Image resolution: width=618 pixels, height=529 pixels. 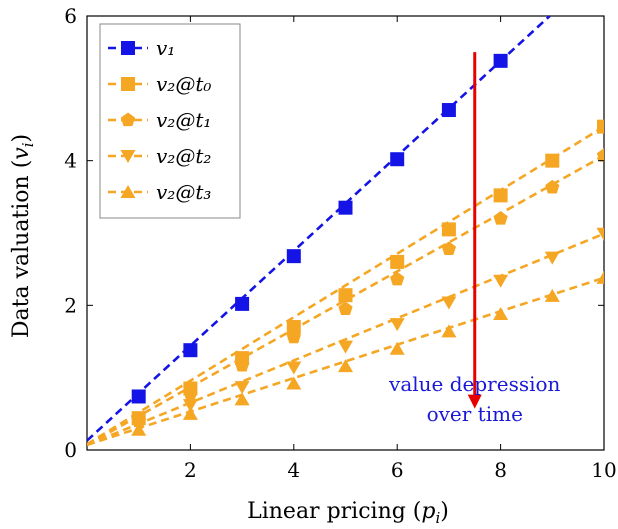 What do you see at coordinates (70, 450) in the screenshot?
I see `y-tick-label: 0` at bounding box center [70, 450].